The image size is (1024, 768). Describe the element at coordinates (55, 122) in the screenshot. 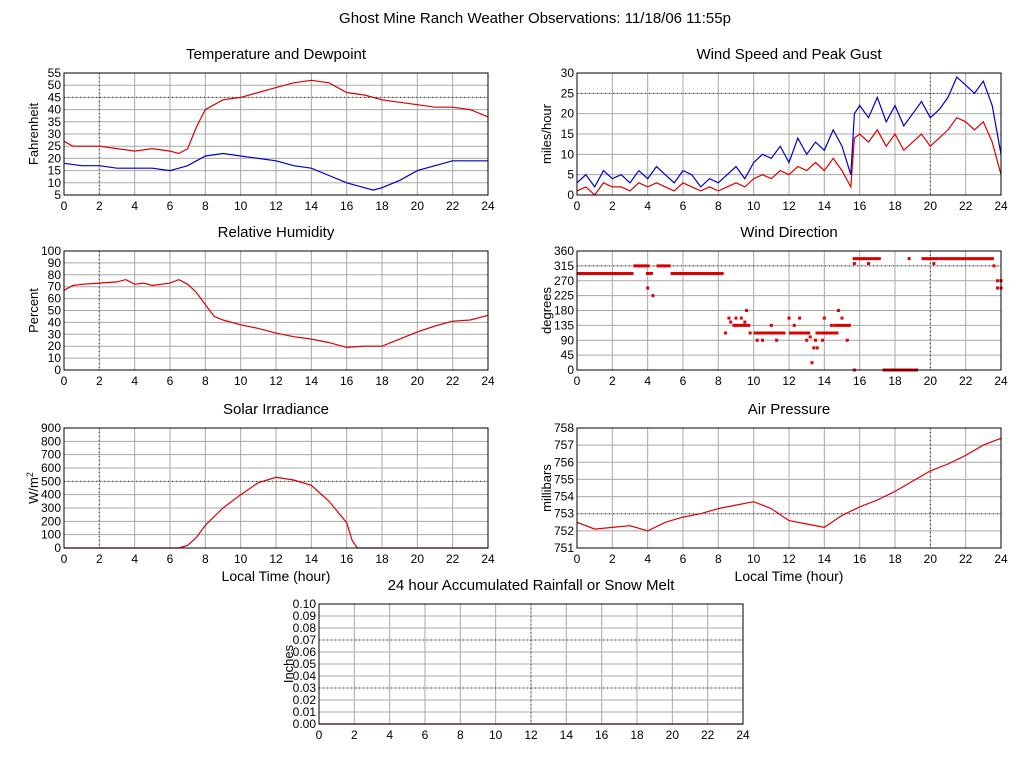

I see `y-tick-label: 35` at that location.